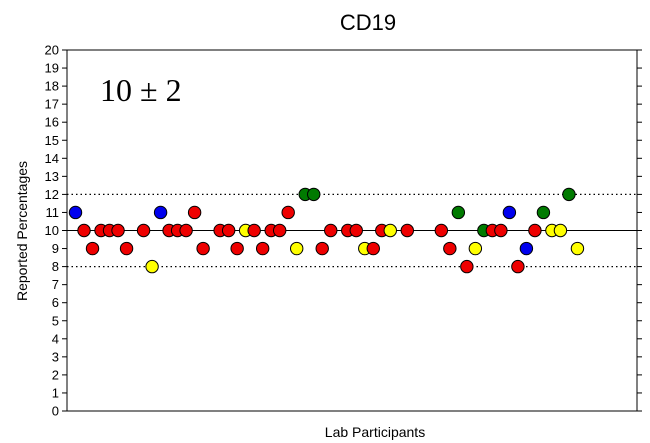 The width and height of the screenshot is (650, 443). I want to click on y-tick-label: 4, so click(55, 338).